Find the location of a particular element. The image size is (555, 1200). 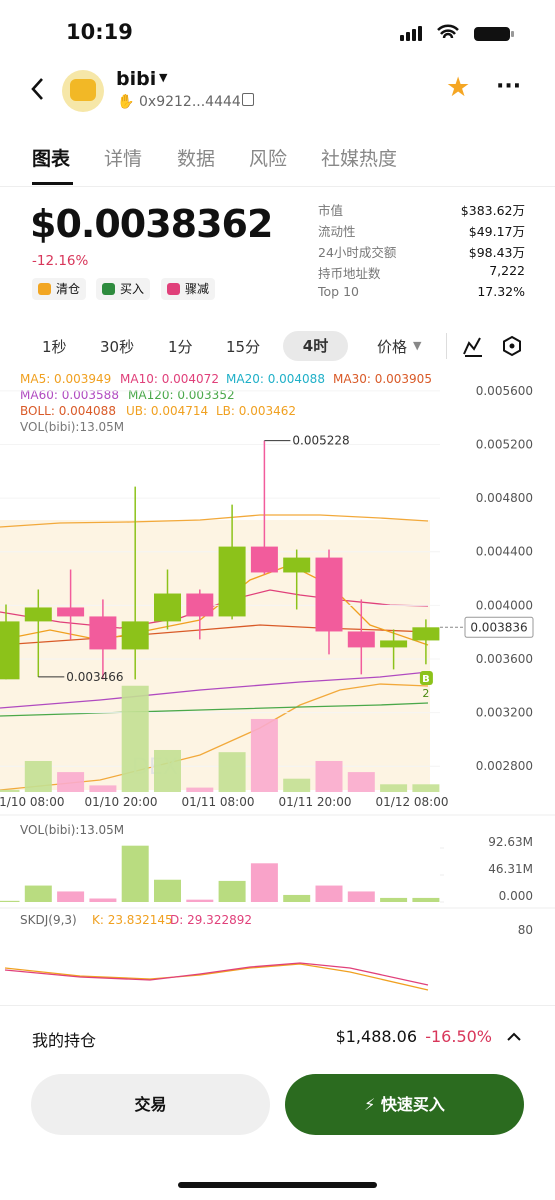

ma60 is located at coordinates (214, 690).